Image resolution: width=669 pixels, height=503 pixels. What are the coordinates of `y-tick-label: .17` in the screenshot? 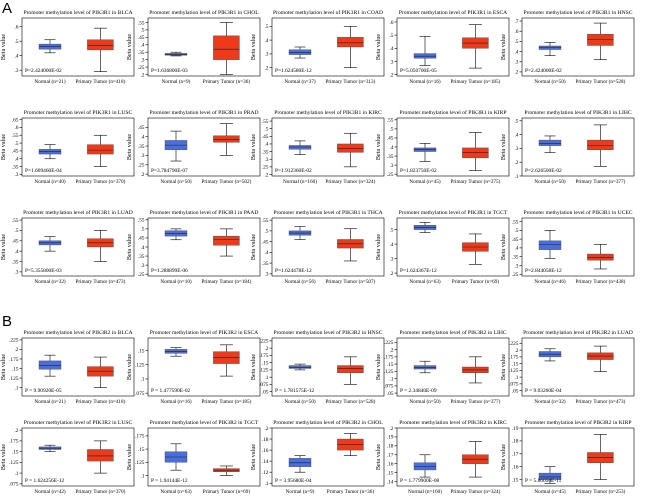 It's located at (515, 455).